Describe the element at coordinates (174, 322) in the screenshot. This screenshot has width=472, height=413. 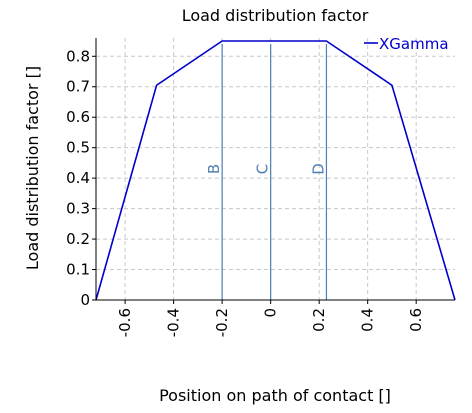
I see `x-tick-label: -0.4` at that location.